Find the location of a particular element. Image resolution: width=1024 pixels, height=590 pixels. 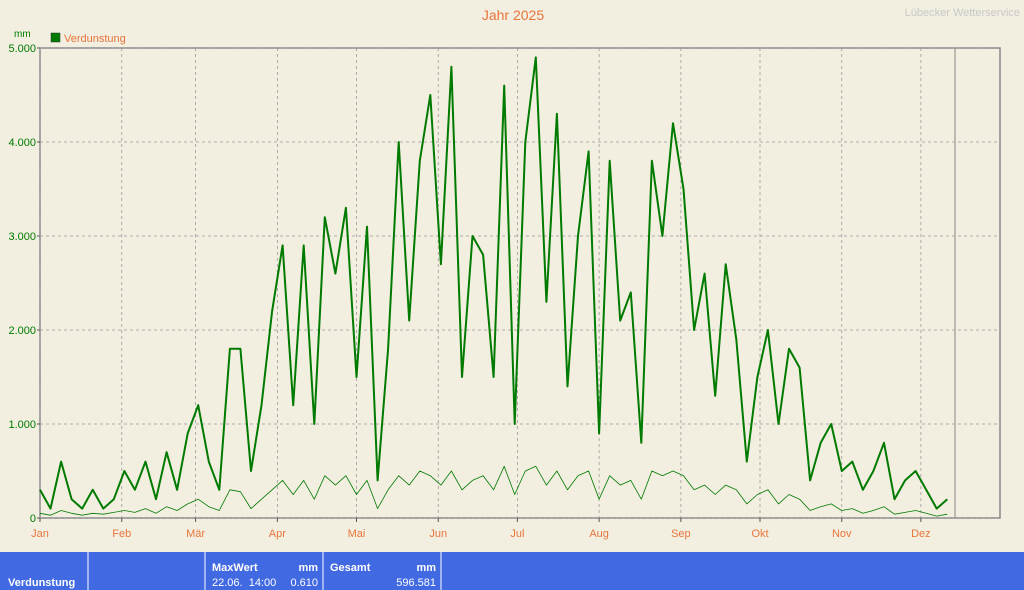

footer-max-time: 22.06. 14:00 is located at coordinates (244, 583).